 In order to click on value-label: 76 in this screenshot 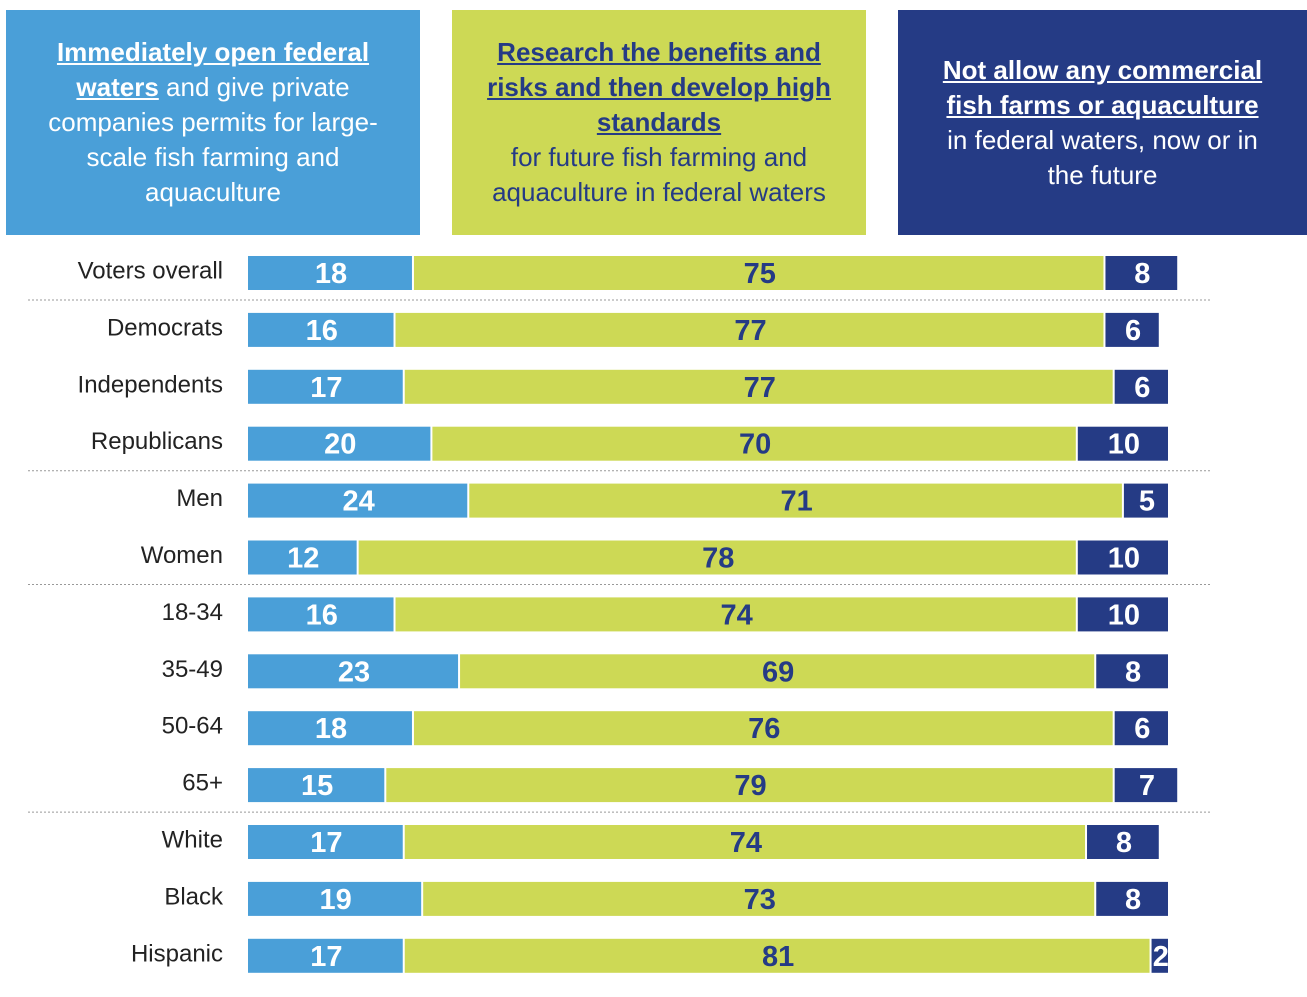, I will do `click(764, 729)`.